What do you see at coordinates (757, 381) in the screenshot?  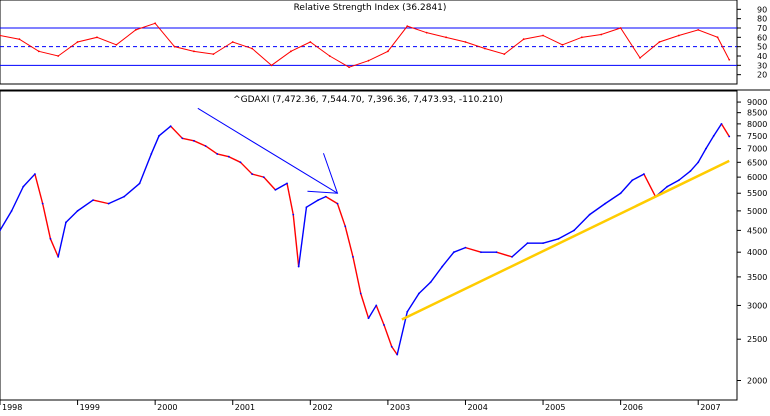 I see `price-y-tick-label-2000: 2000` at bounding box center [757, 381].